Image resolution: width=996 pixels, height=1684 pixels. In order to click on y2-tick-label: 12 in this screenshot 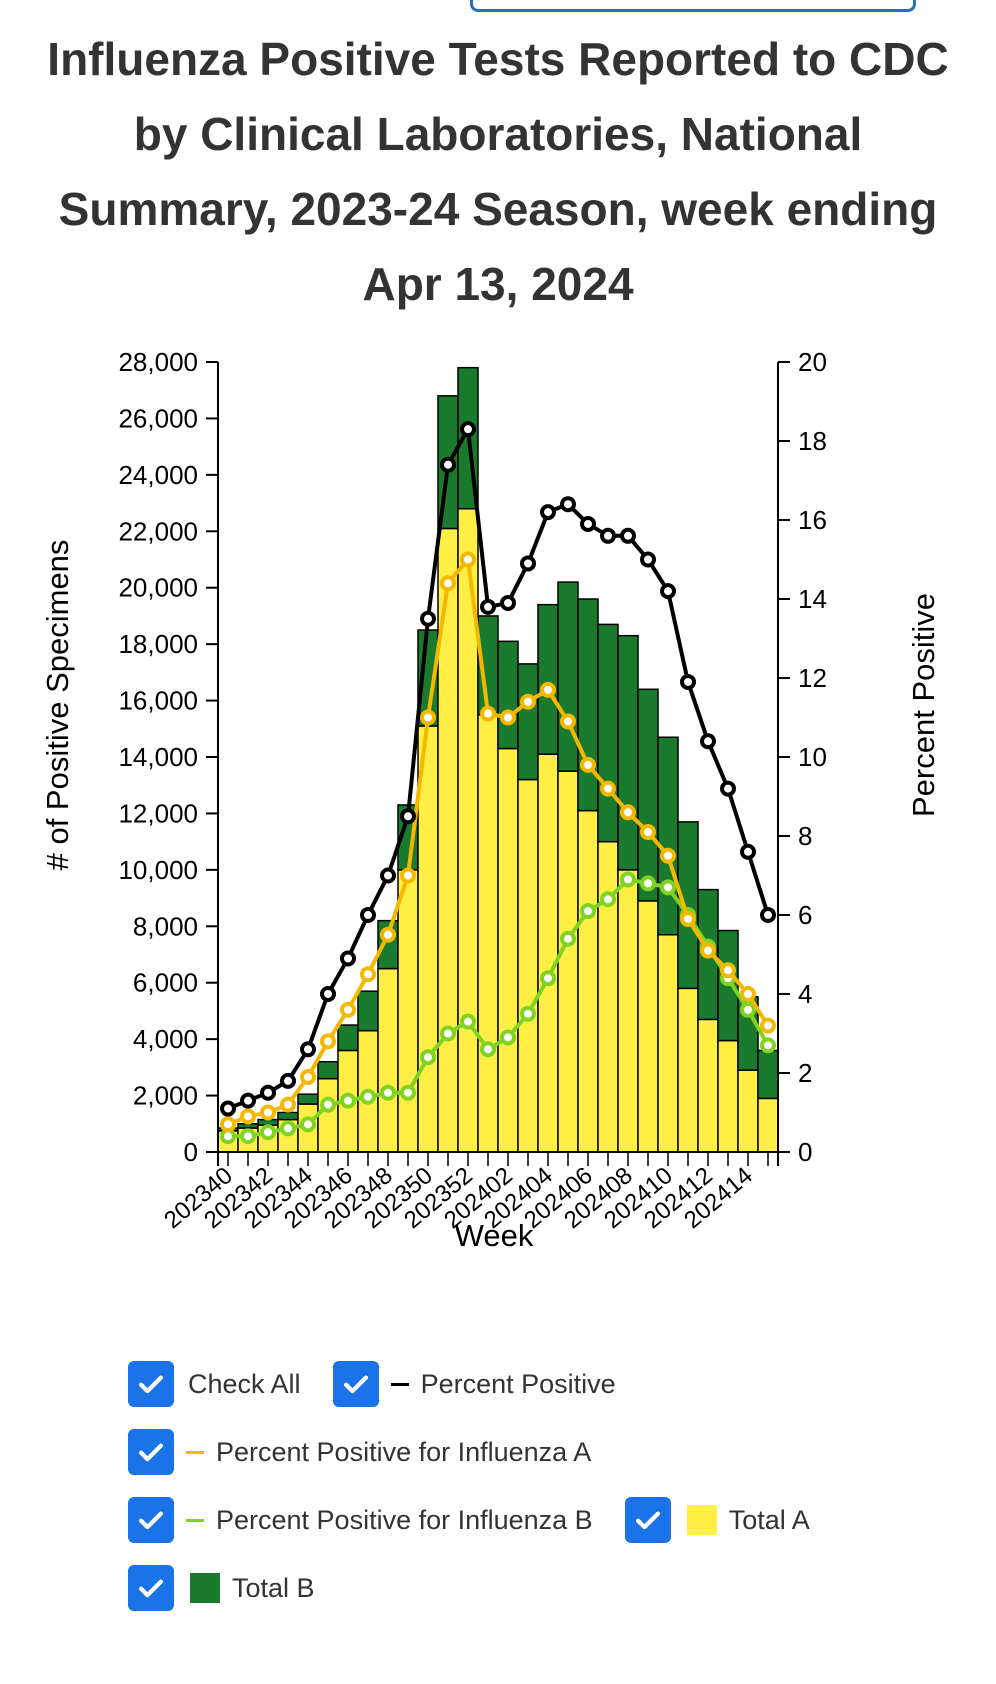, I will do `click(812, 678)`.